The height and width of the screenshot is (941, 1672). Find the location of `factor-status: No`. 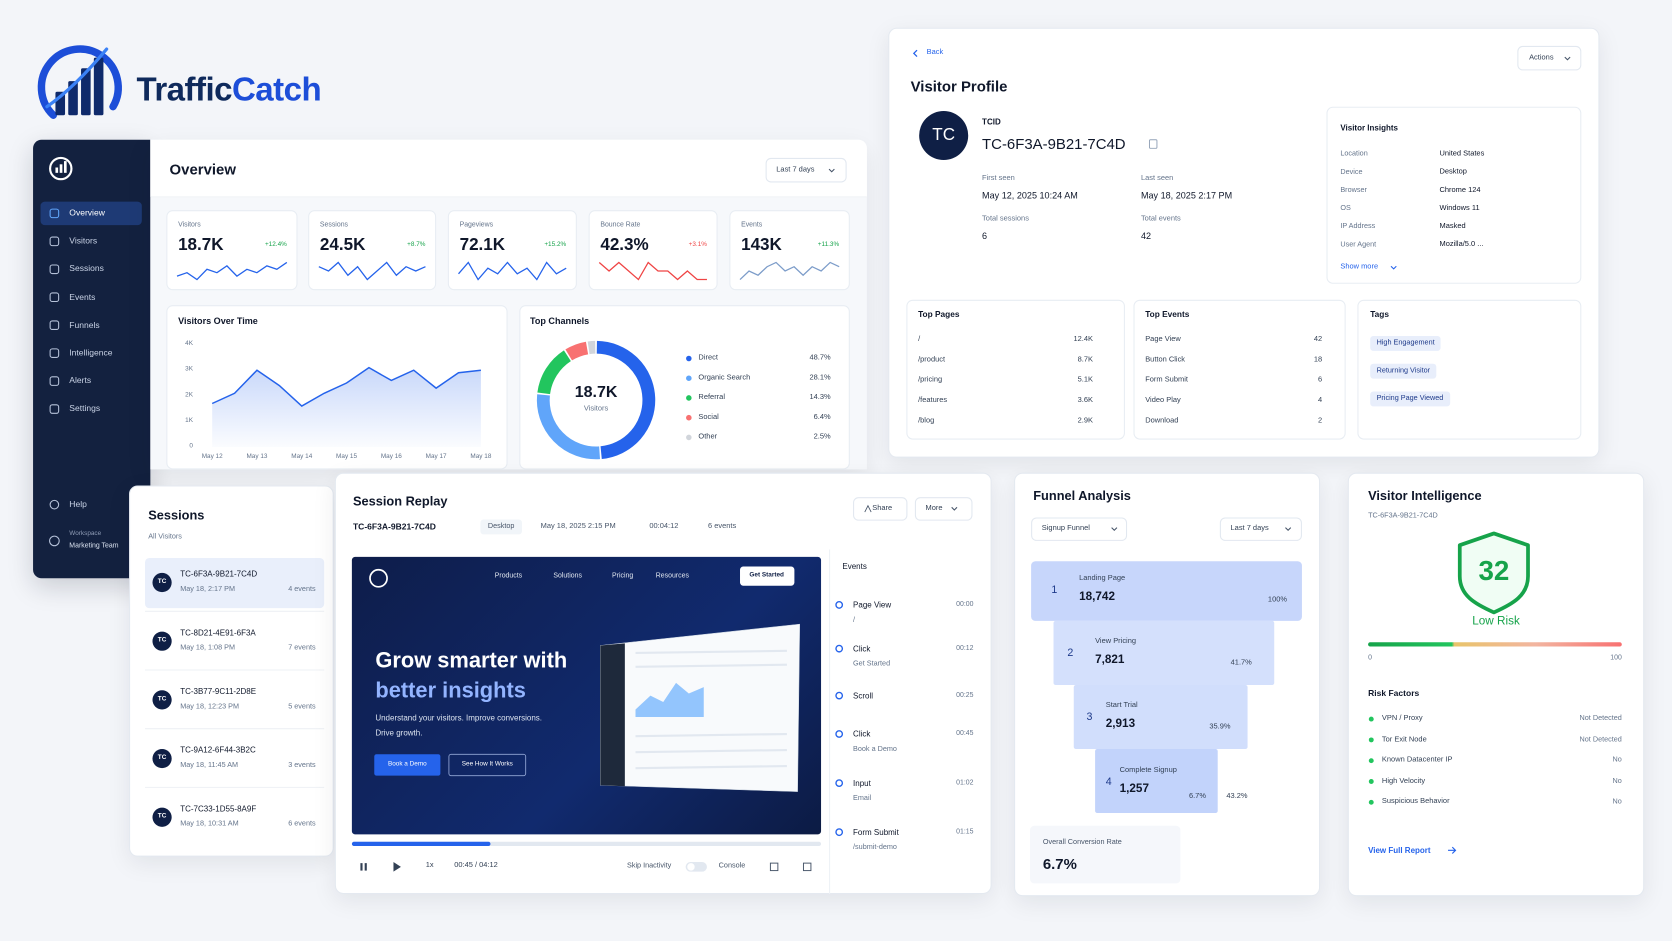

factor-status: No is located at coordinates (1617, 760).